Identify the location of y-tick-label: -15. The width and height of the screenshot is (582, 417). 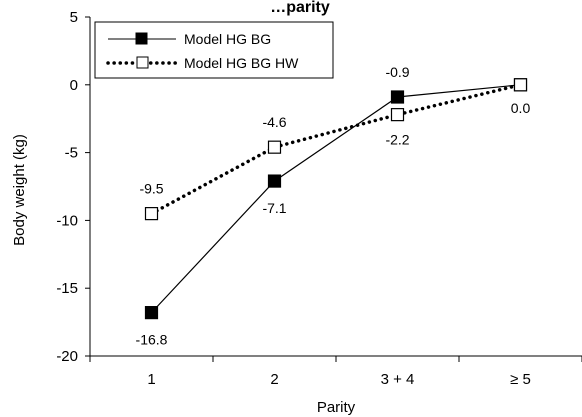
(67, 288).